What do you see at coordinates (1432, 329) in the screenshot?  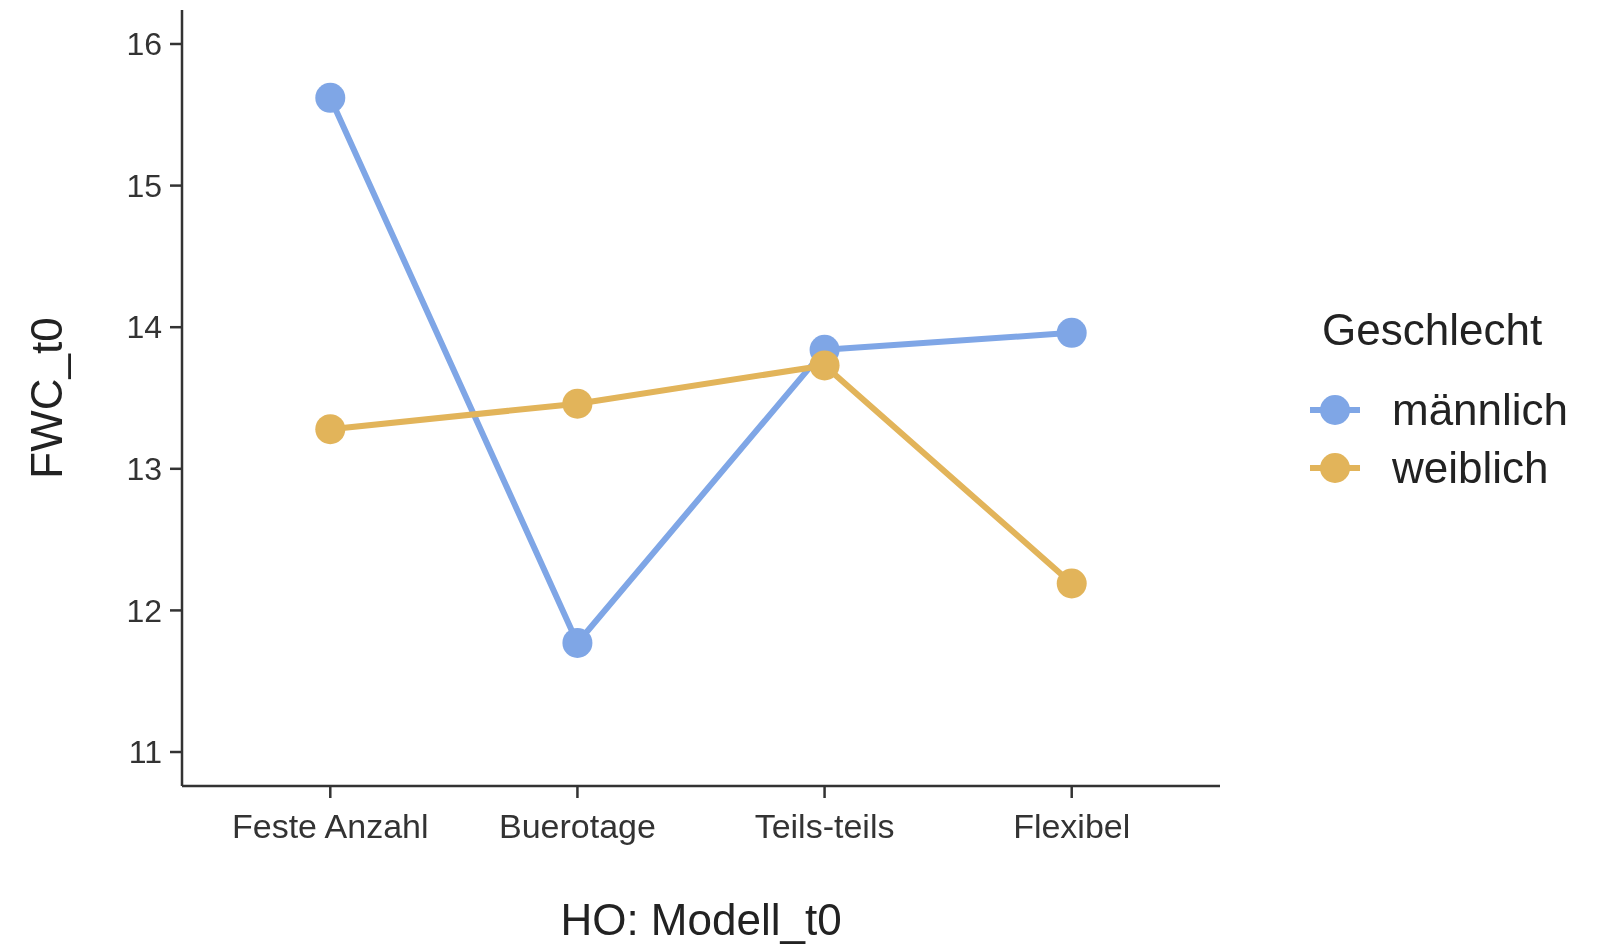 I see `legend-title: Geschlecht` at bounding box center [1432, 329].